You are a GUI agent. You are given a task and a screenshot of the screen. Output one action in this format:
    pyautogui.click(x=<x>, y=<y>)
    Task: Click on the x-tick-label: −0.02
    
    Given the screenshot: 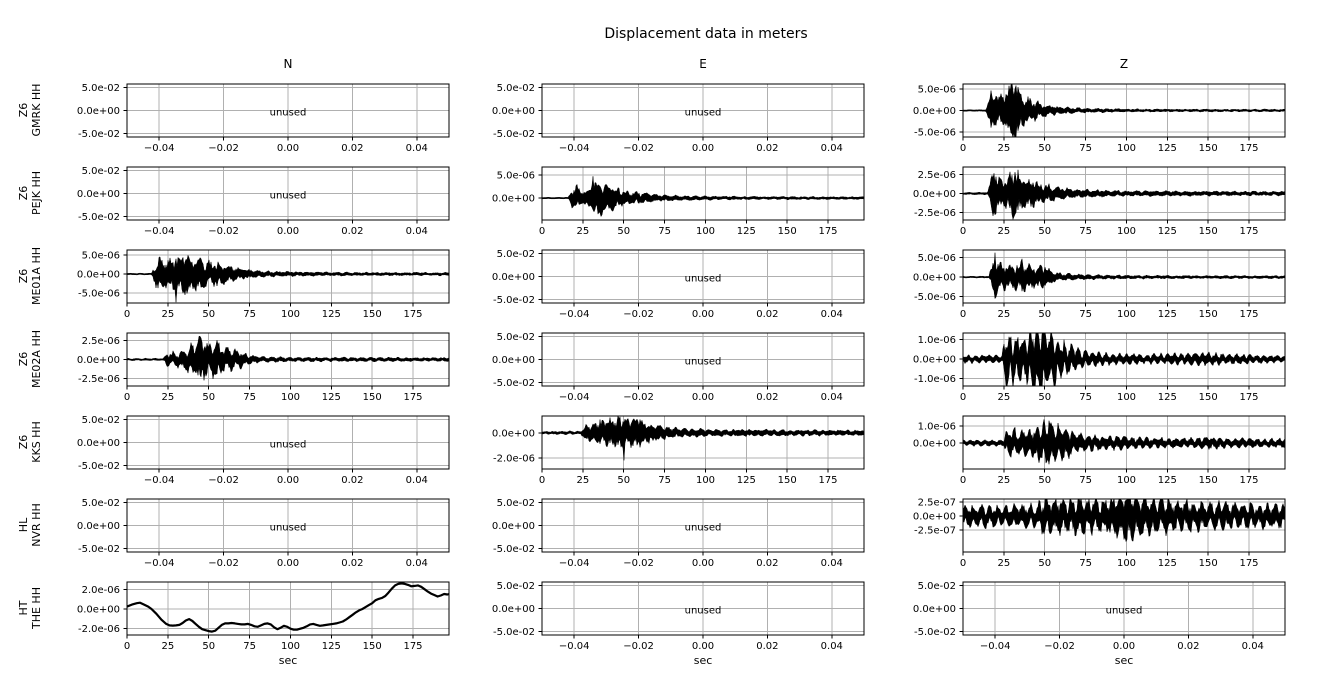 What is the action you would take?
    pyautogui.click(x=638, y=148)
    